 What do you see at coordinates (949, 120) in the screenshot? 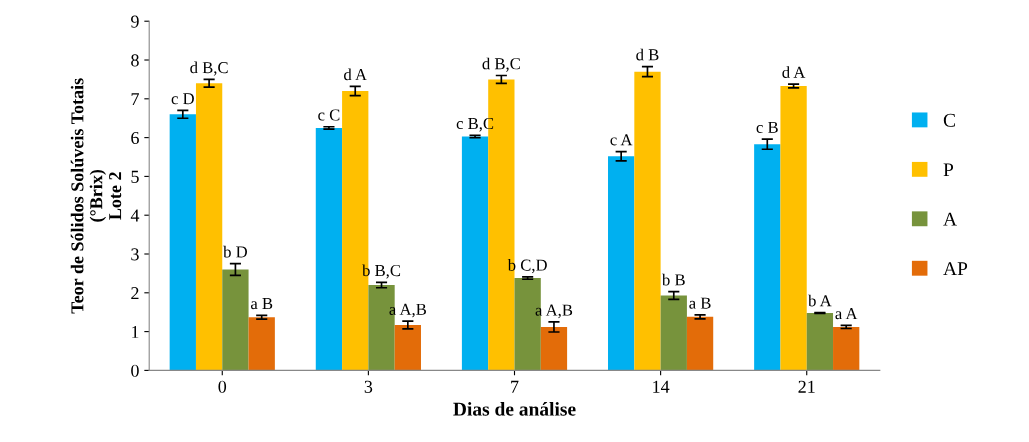
I see `legend-label: C` at bounding box center [949, 120].